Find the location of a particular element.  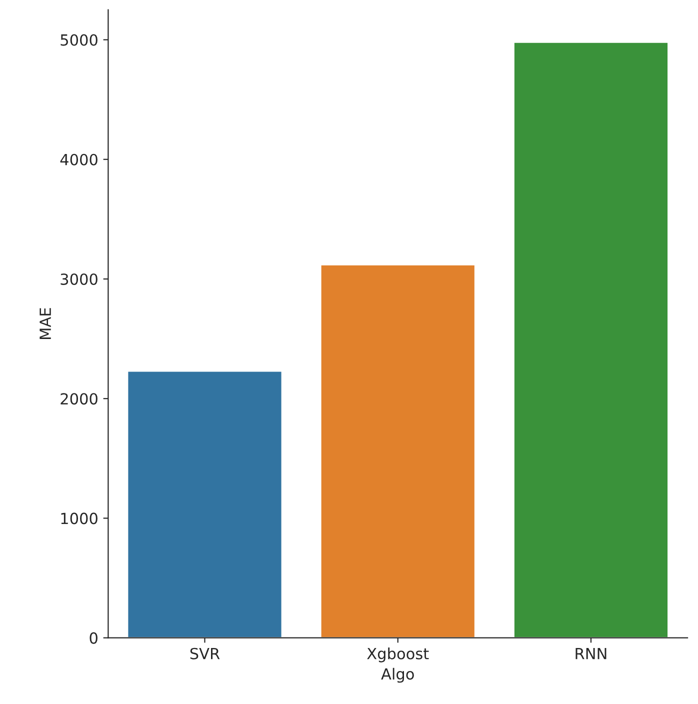

y-axis-title: MAE is located at coordinates (45, 323).